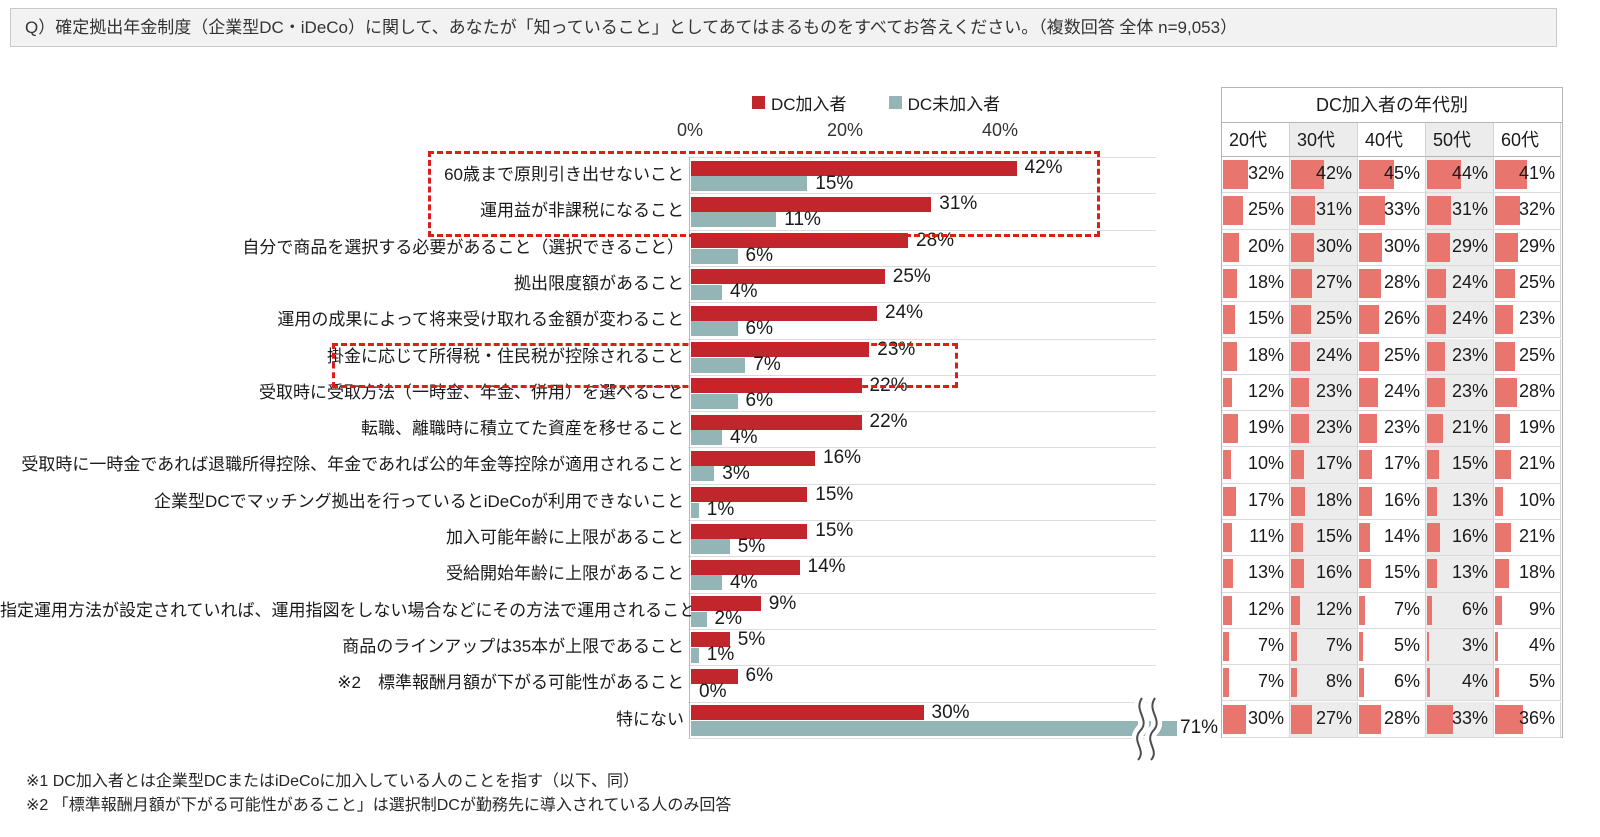 The image size is (1600, 837). Describe the element at coordinates (713, 691) in the screenshot. I see `value-label-dc-nonmember: 0%` at that location.